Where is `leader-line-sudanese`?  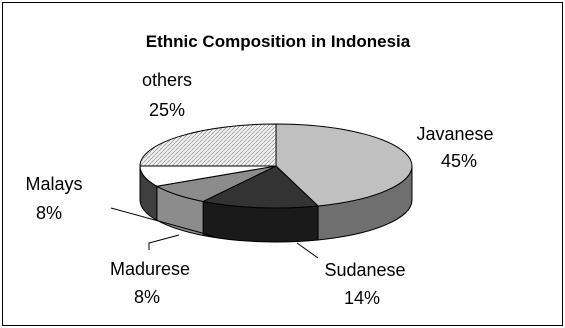
leader-line-sudanese is located at coordinates (307, 250).